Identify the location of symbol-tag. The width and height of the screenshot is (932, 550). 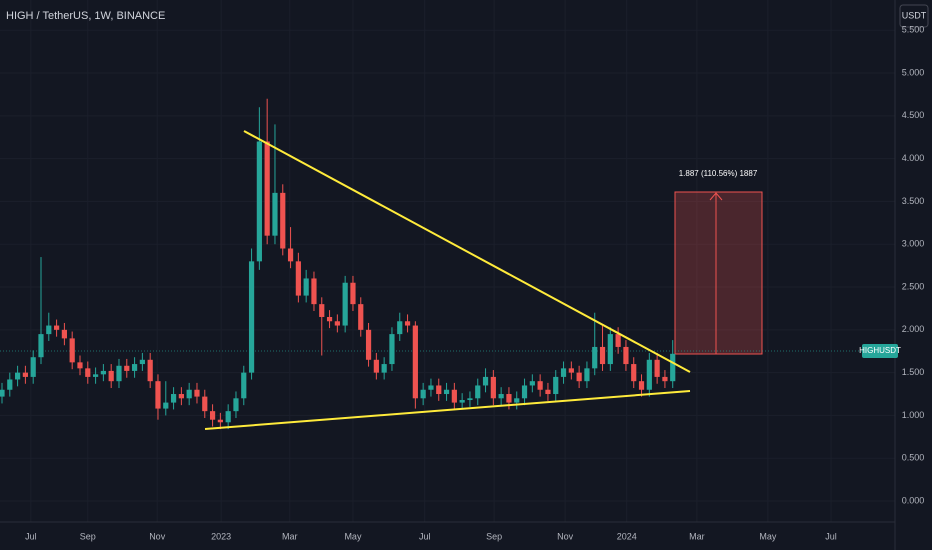
(880, 351).